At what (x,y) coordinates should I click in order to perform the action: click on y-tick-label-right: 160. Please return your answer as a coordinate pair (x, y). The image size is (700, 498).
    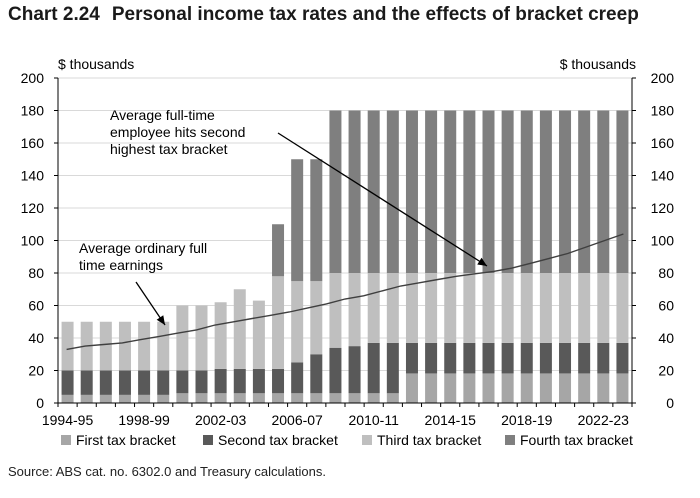
    Looking at the image, I should click on (663, 143).